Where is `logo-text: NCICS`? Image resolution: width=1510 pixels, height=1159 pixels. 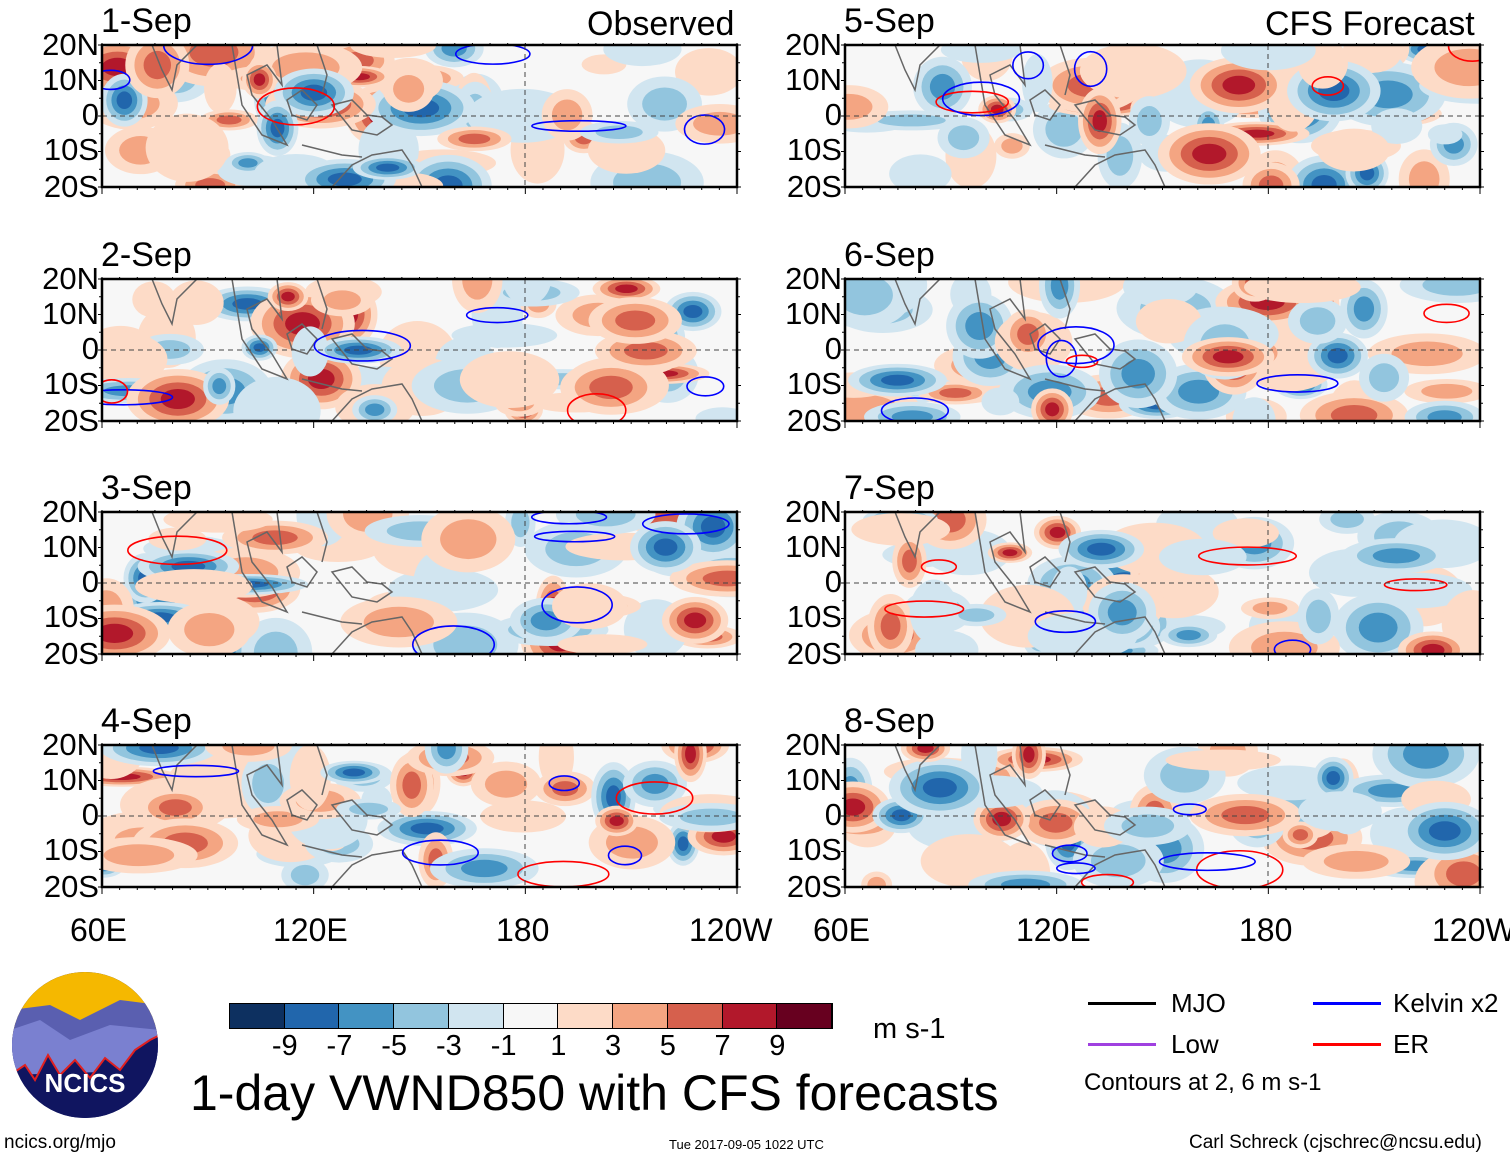 logo-text: NCICS is located at coordinates (85, 1083).